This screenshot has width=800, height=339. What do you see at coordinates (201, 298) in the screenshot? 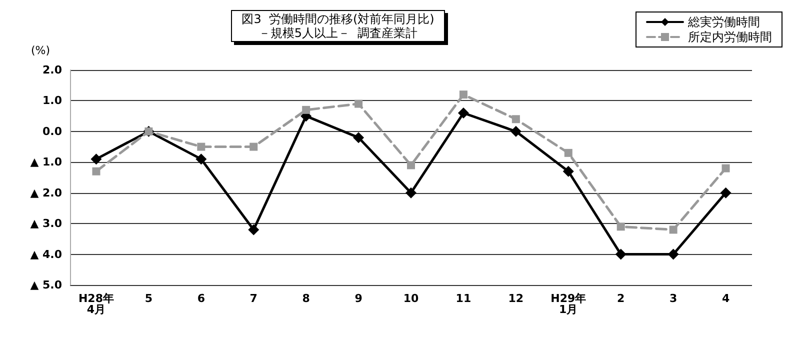
I see `x-tick-label: 6` at bounding box center [201, 298].